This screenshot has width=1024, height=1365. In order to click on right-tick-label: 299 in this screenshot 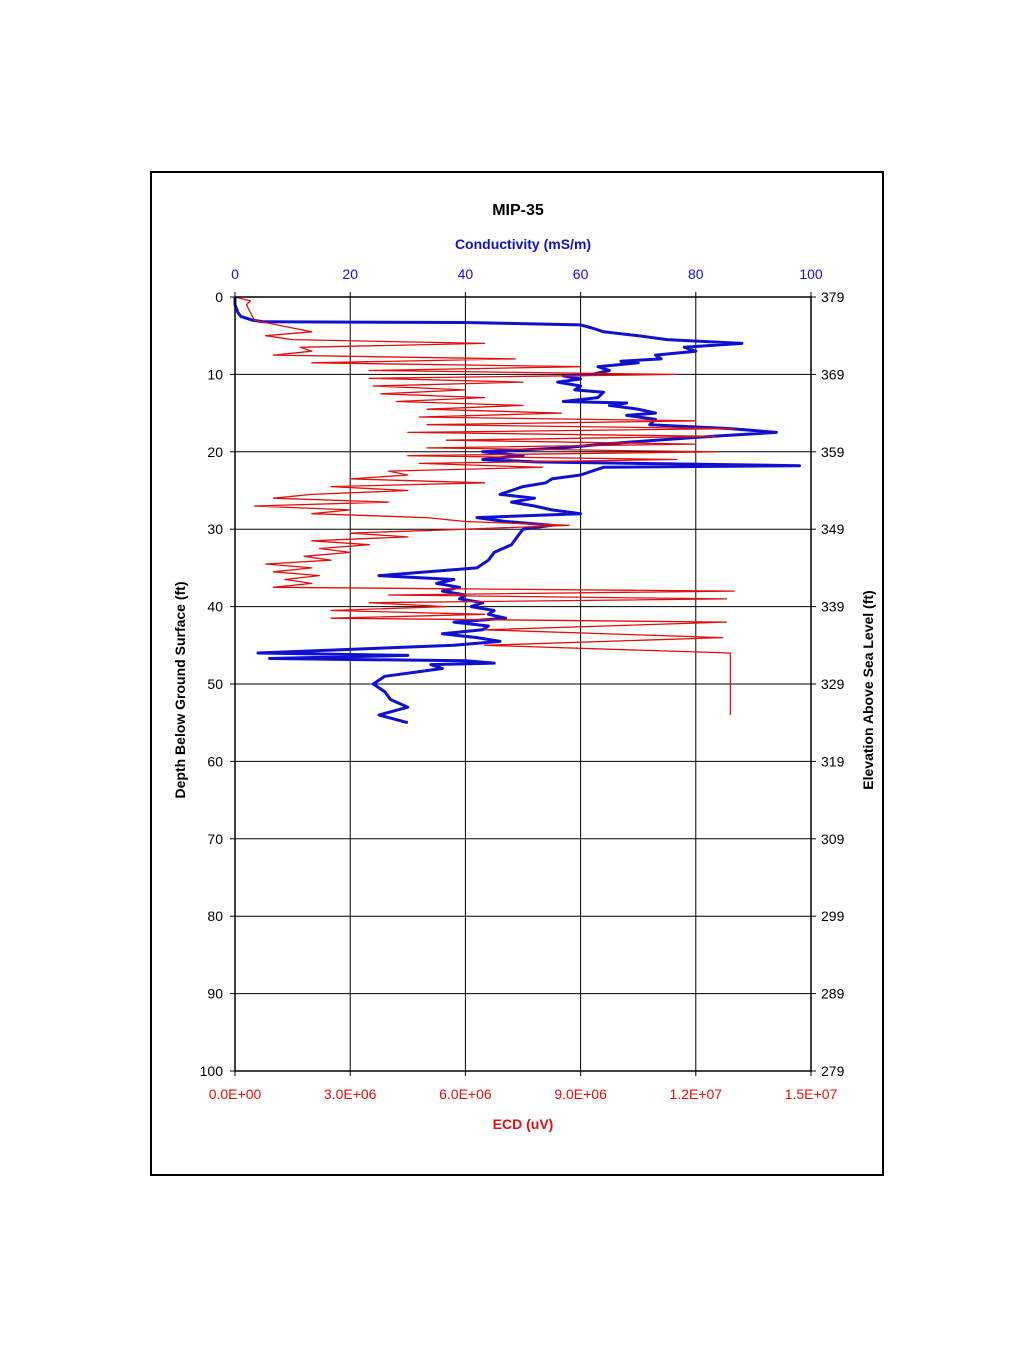, I will do `click(833, 916)`.